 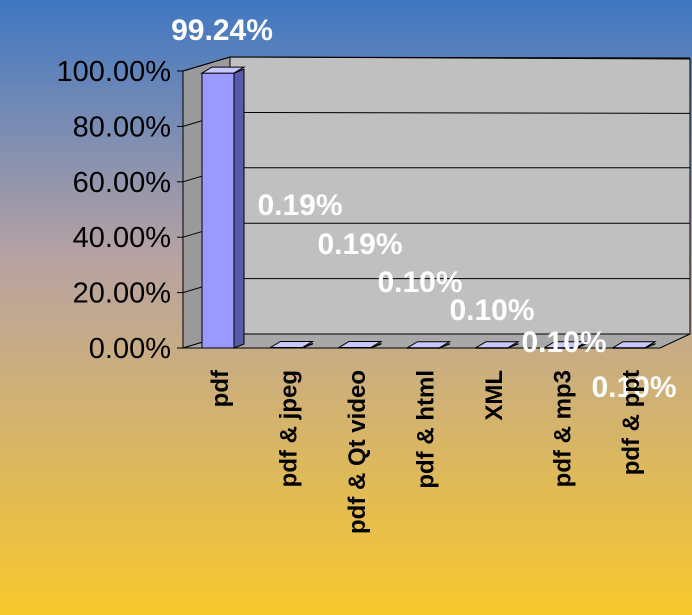 I want to click on x-tick-label: pdf & Qt video, so click(x=357, y=452).